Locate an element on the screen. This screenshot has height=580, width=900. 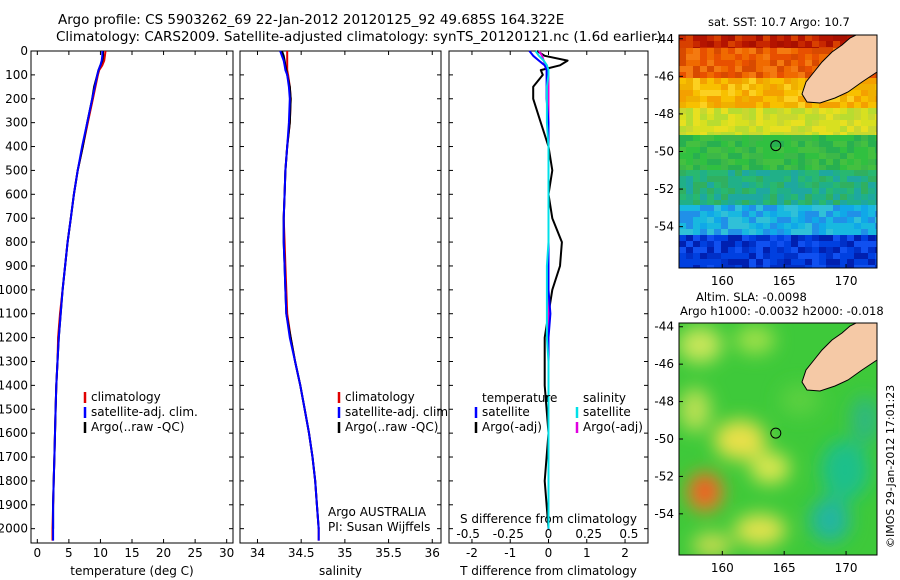
argo-program-label: Argo AUSTRALIA is located at coordinates (377, 512).